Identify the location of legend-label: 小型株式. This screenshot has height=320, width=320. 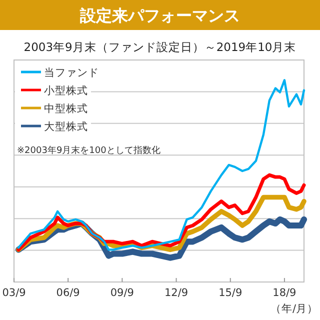
(66, 90).